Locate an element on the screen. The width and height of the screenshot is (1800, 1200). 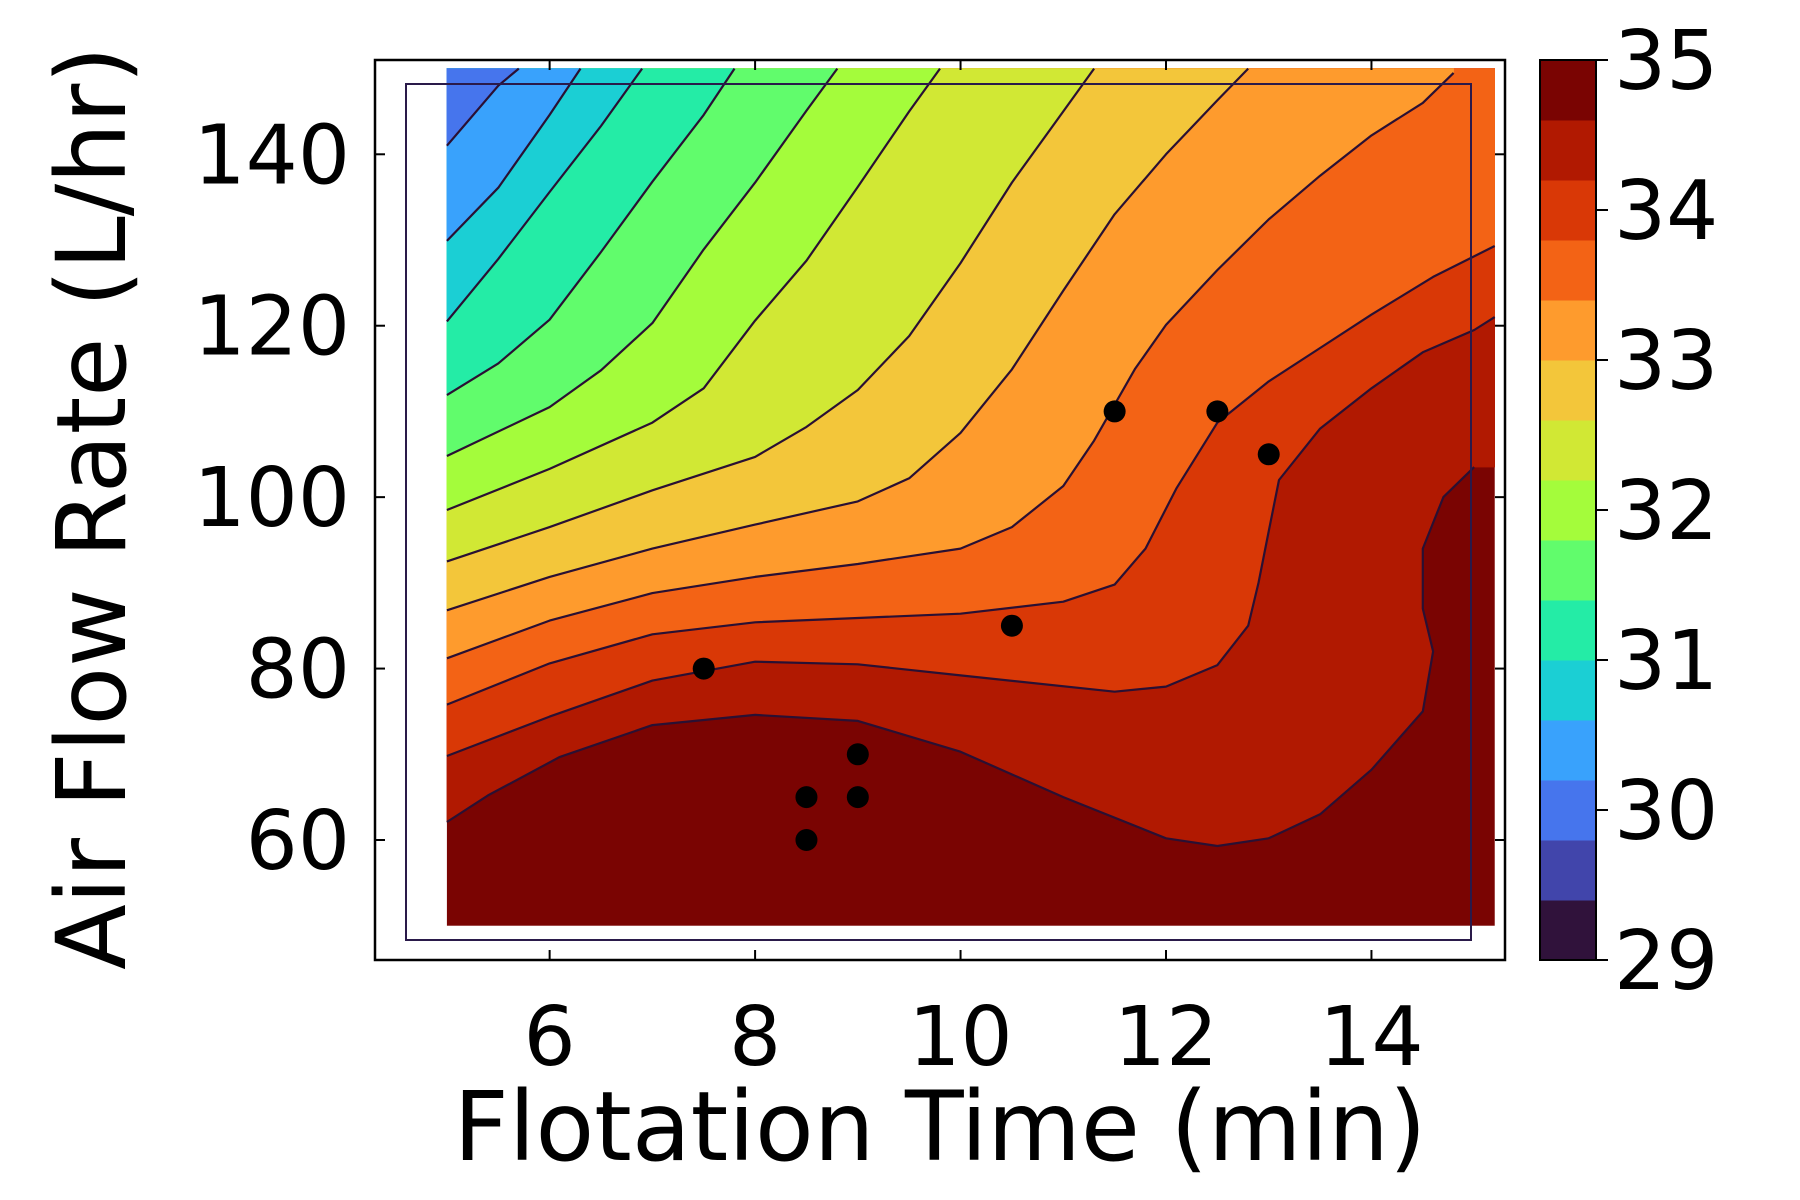
y-axis-title: Air Flow Rate (L/hr) is located at coordinates (92, 508).